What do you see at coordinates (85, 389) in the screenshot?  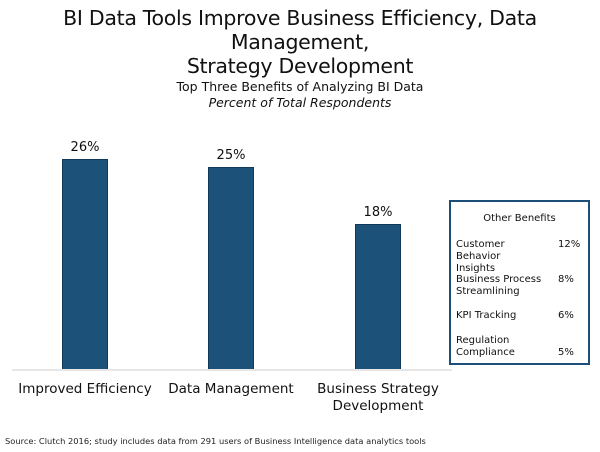 I see `category-label-improved-efficiency: Improved Efficiency` at bounding box center [85, 389].